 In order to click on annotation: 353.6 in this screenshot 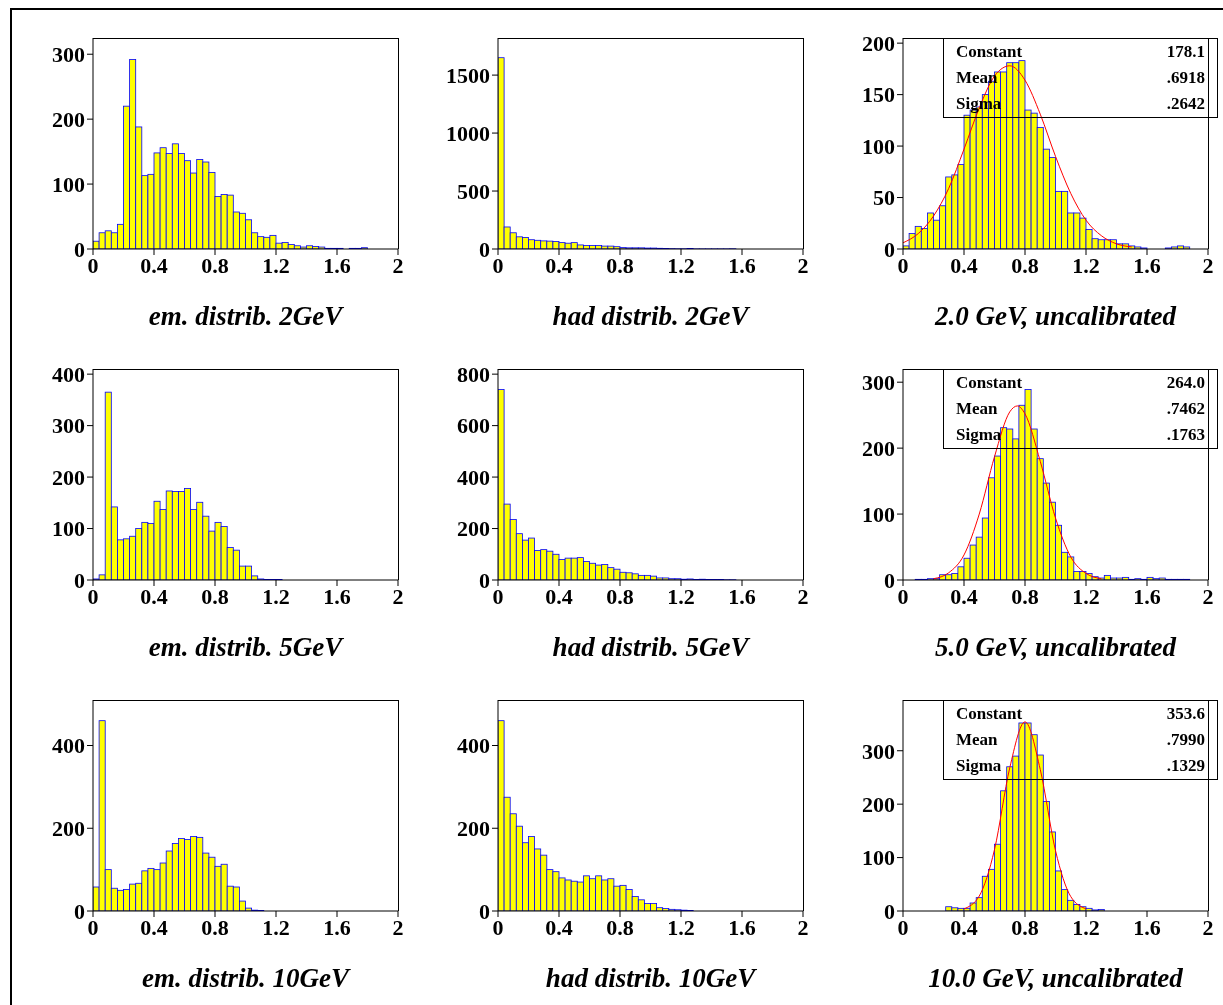, I will do `click(1185, 714)`.